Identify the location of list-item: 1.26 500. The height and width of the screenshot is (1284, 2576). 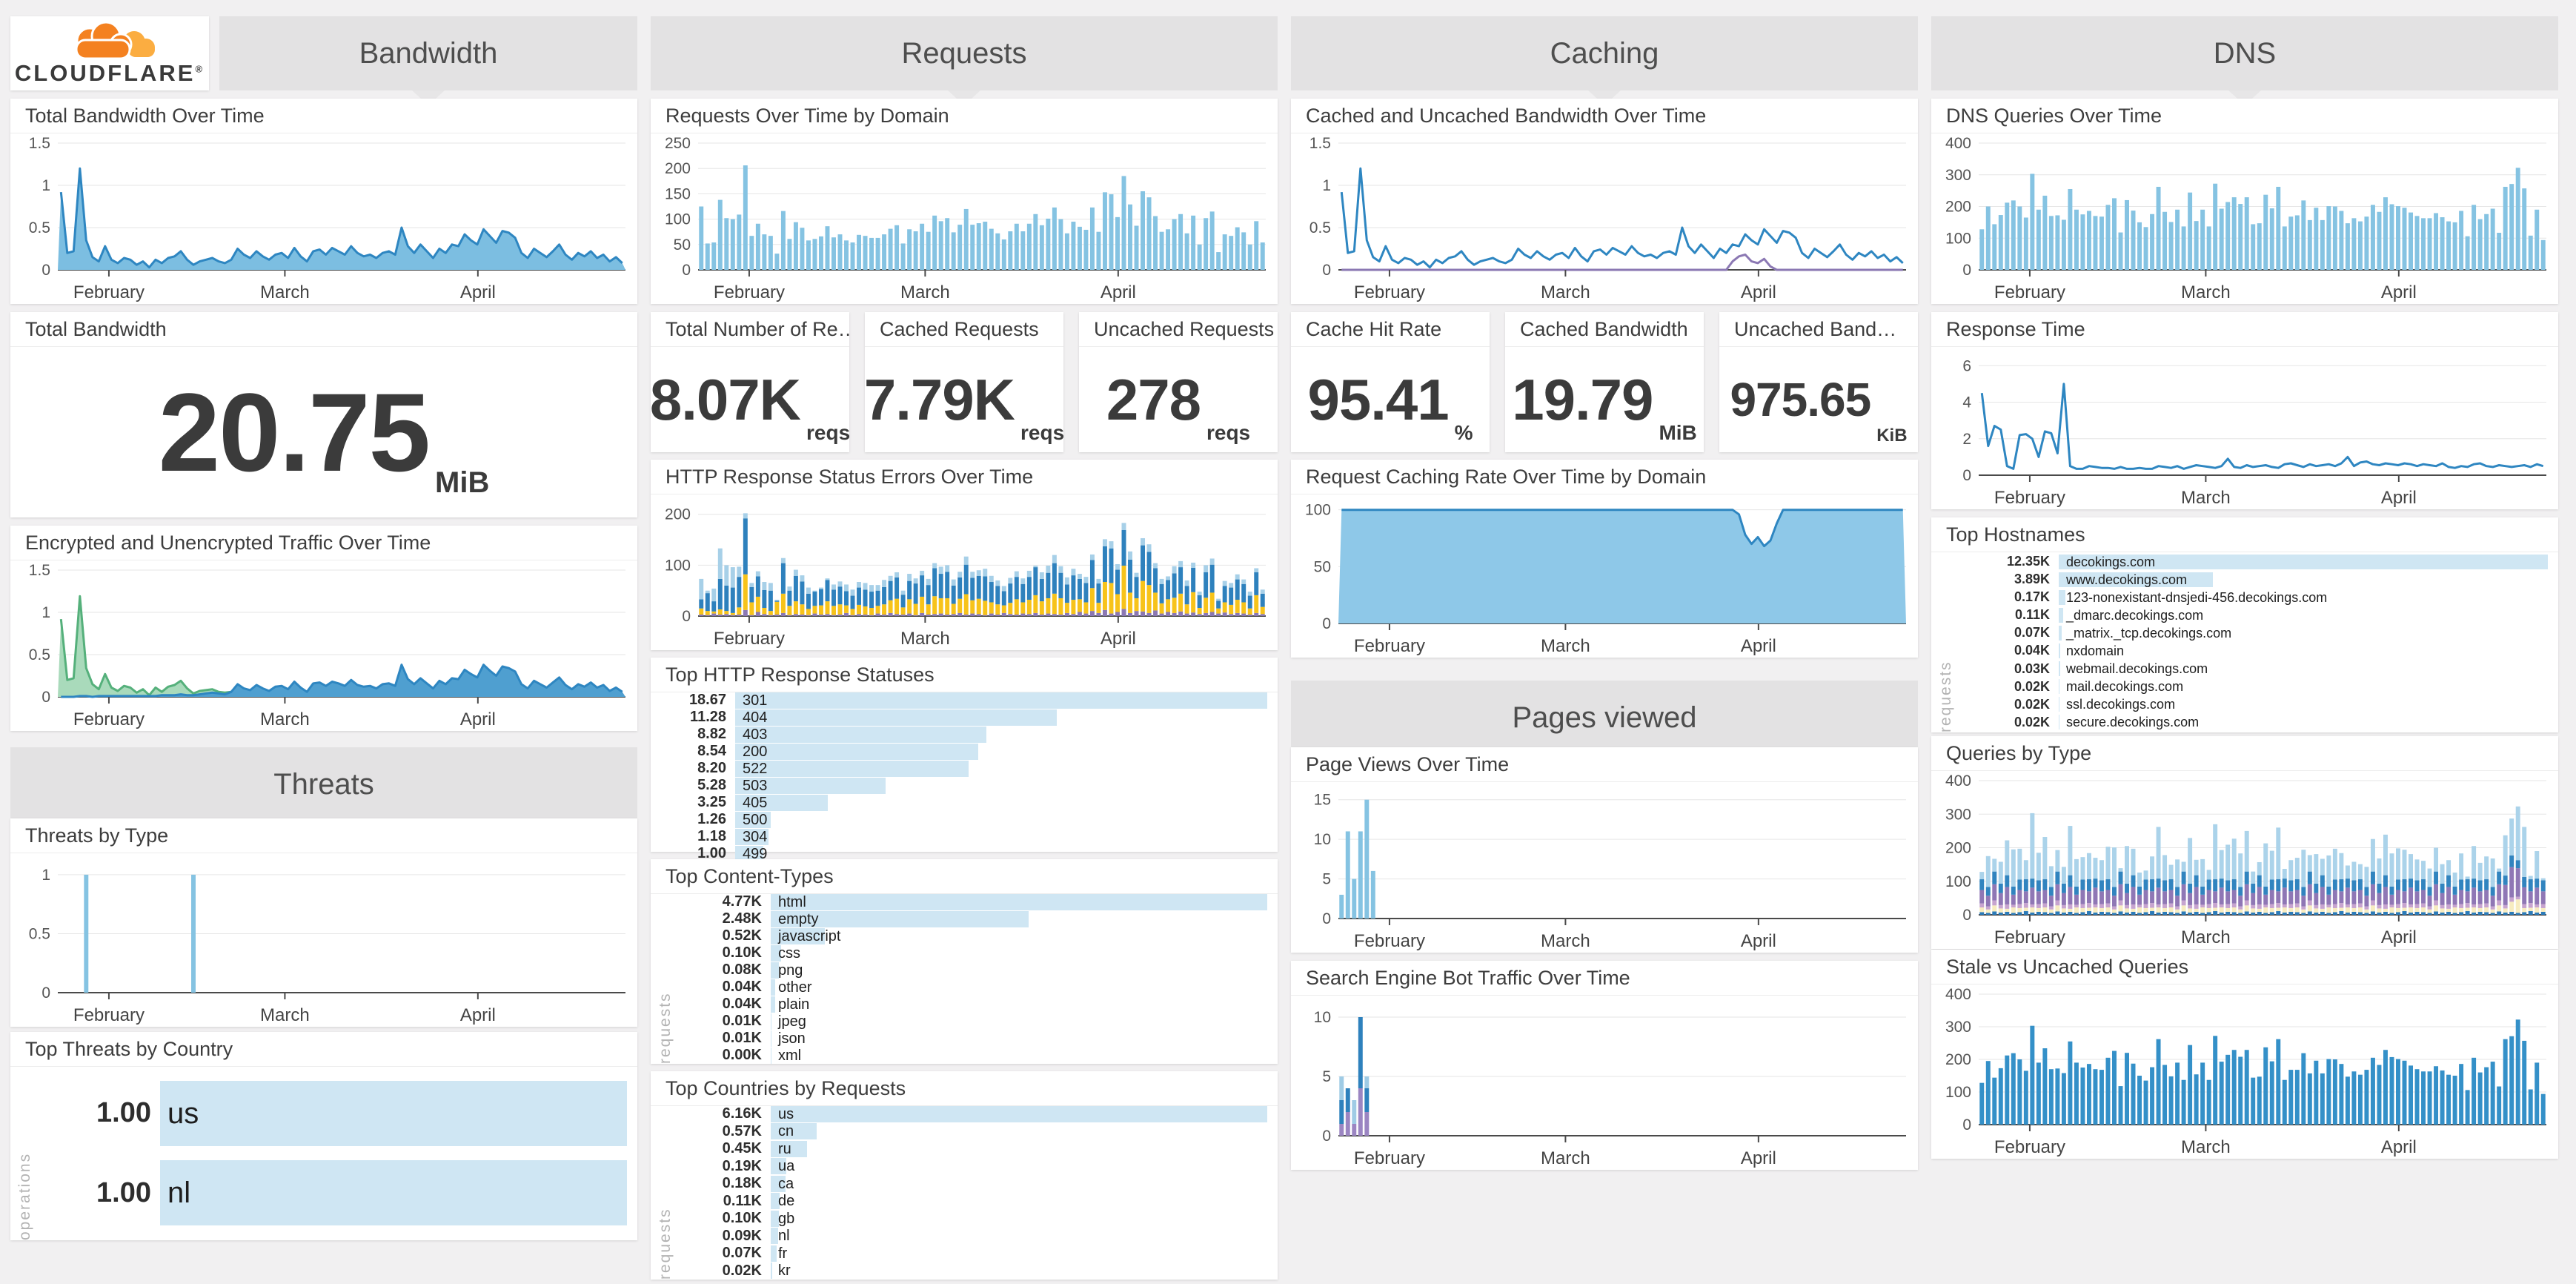
(961, 820).